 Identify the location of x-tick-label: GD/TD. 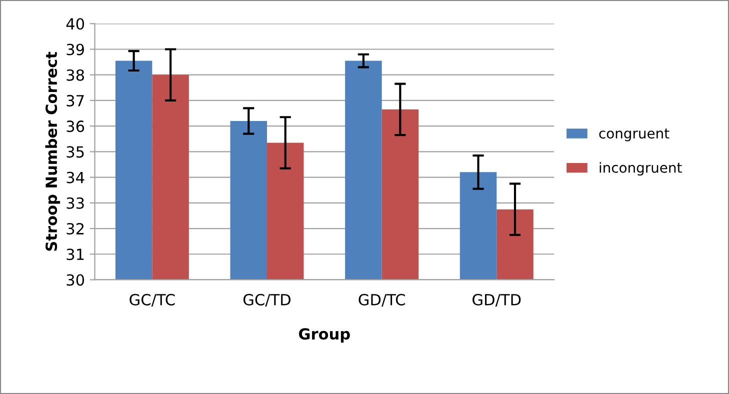
(496, 300).